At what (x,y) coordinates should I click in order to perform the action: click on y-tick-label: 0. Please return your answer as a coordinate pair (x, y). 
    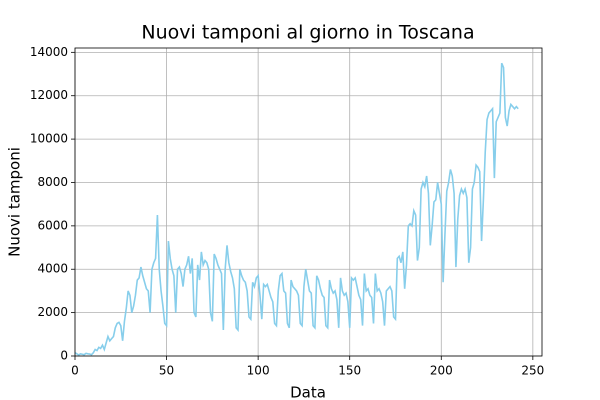
    Looking at the image, I should click on (64, 356).